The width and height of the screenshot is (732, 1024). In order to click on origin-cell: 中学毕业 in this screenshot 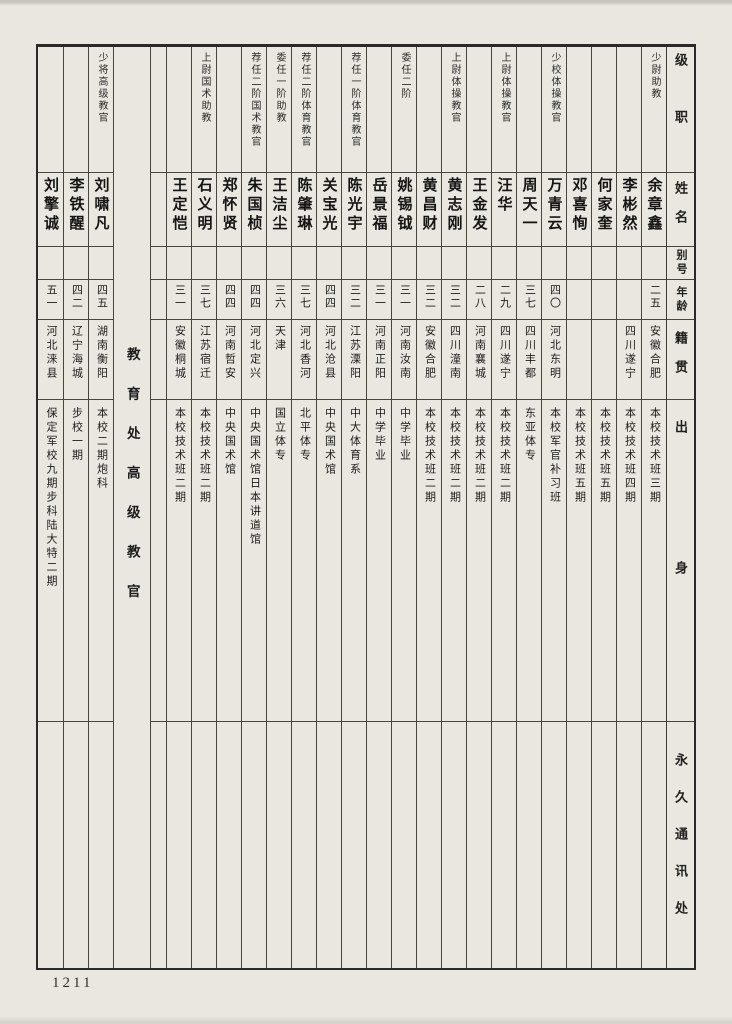, I will do `click(404, 561)`.